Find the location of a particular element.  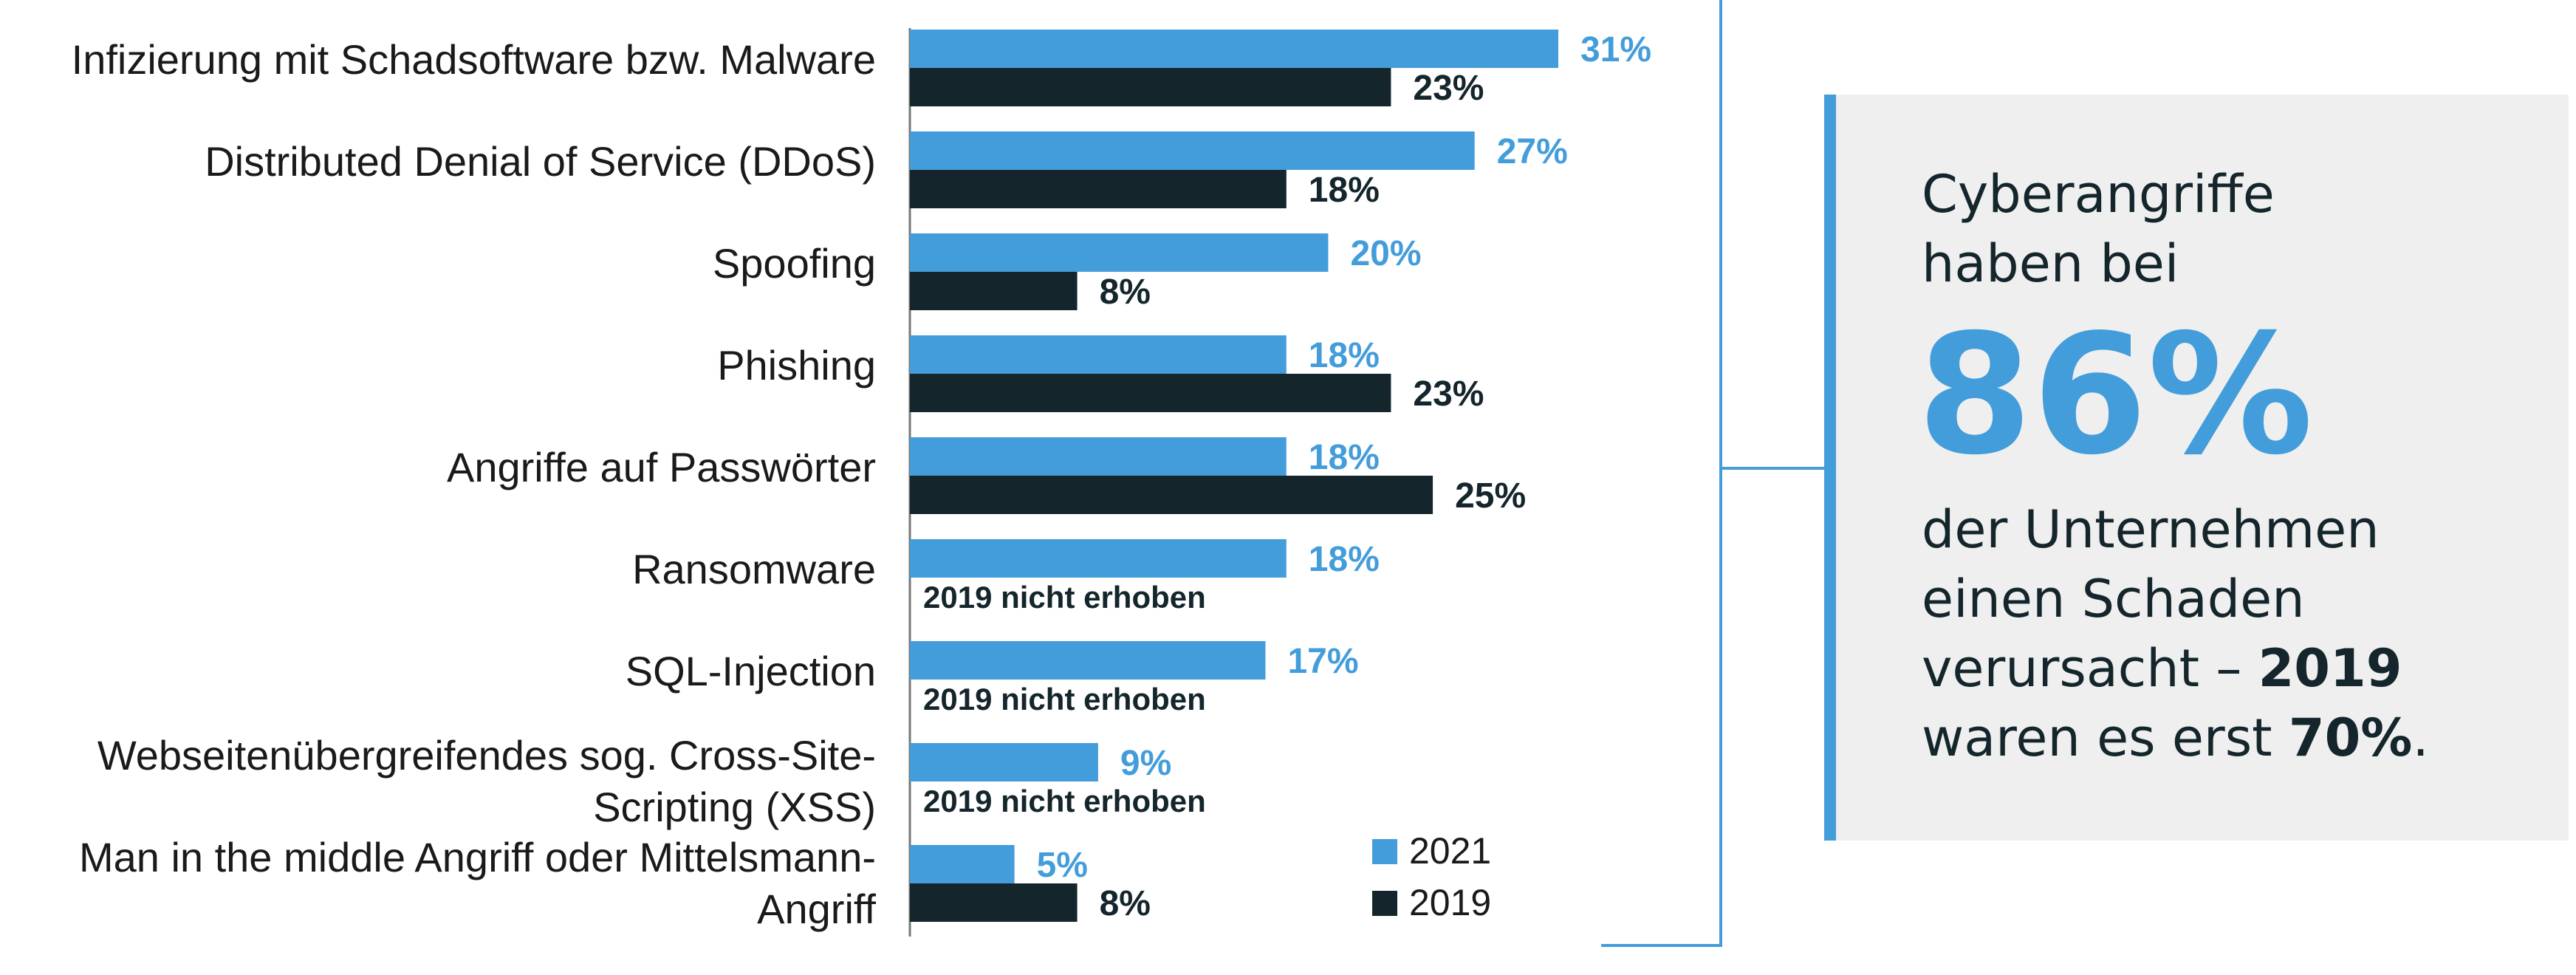

data-label-2019: 18% is located at coordinates (1344, 191).